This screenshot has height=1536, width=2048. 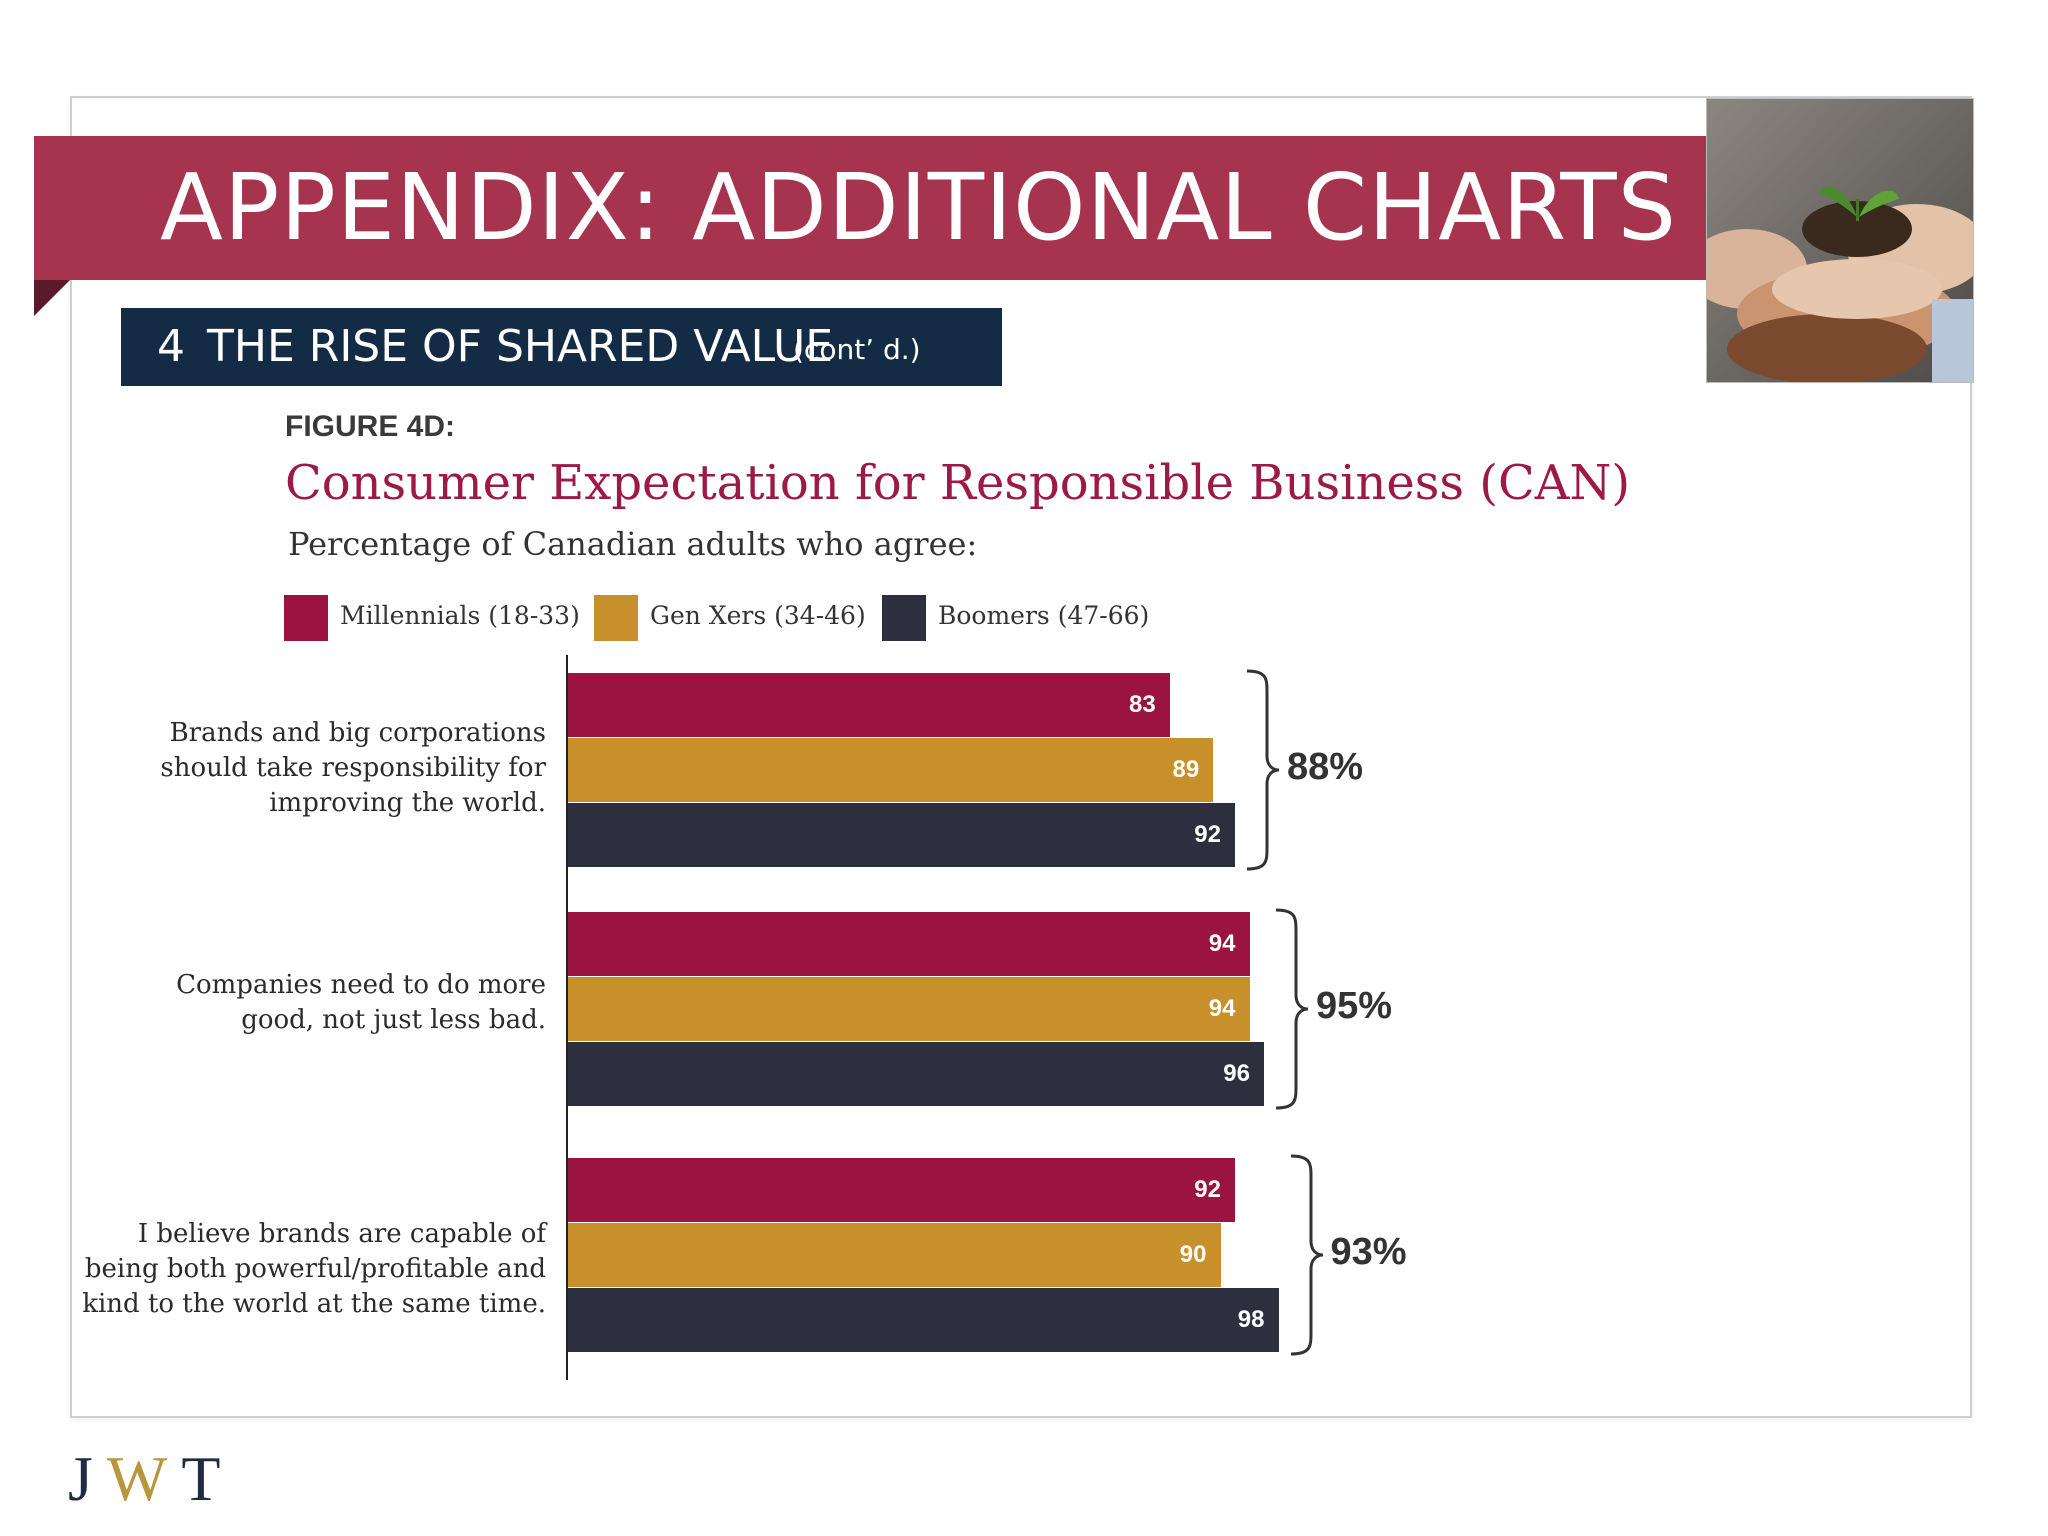 I want to click on figure-label: FIGURE 4D:, so click(x=370, y=426).